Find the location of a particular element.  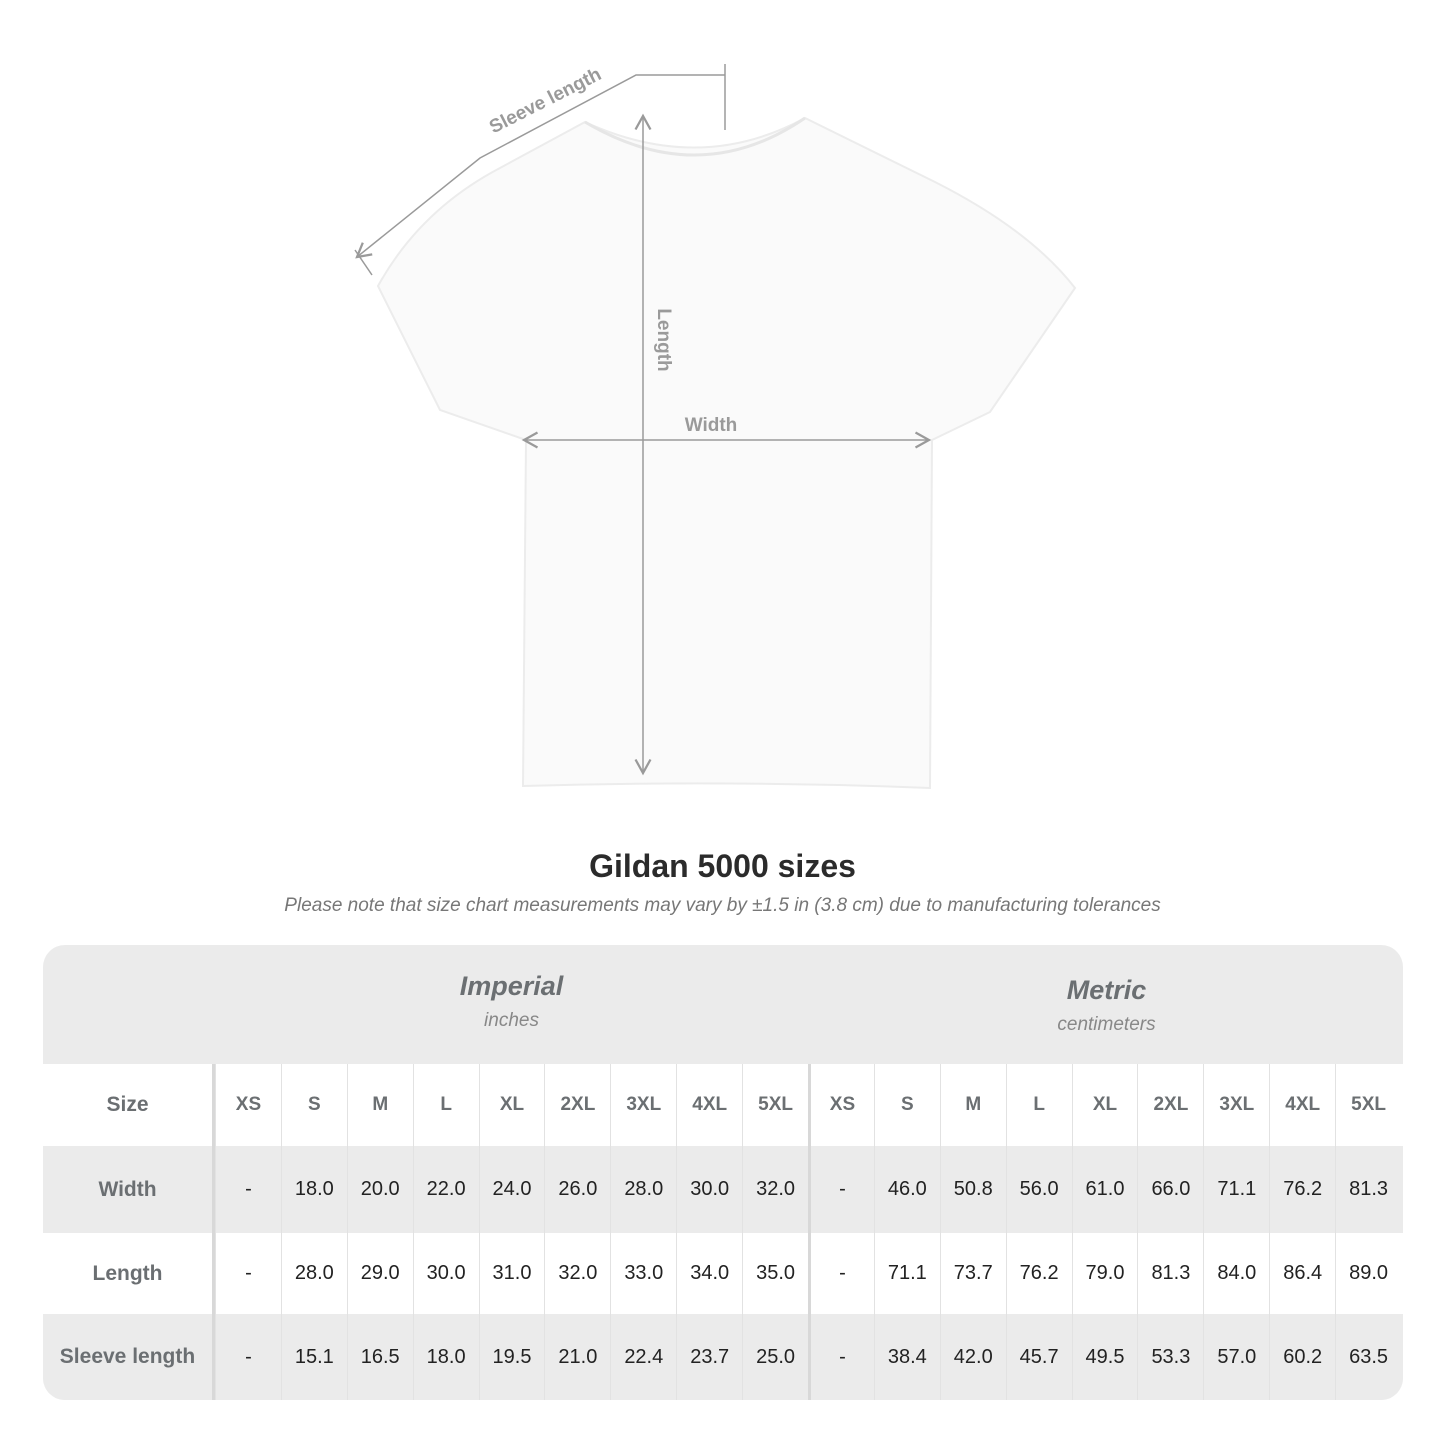

metric-header: Metric centimeters is located at coordinates (1106, 1019).